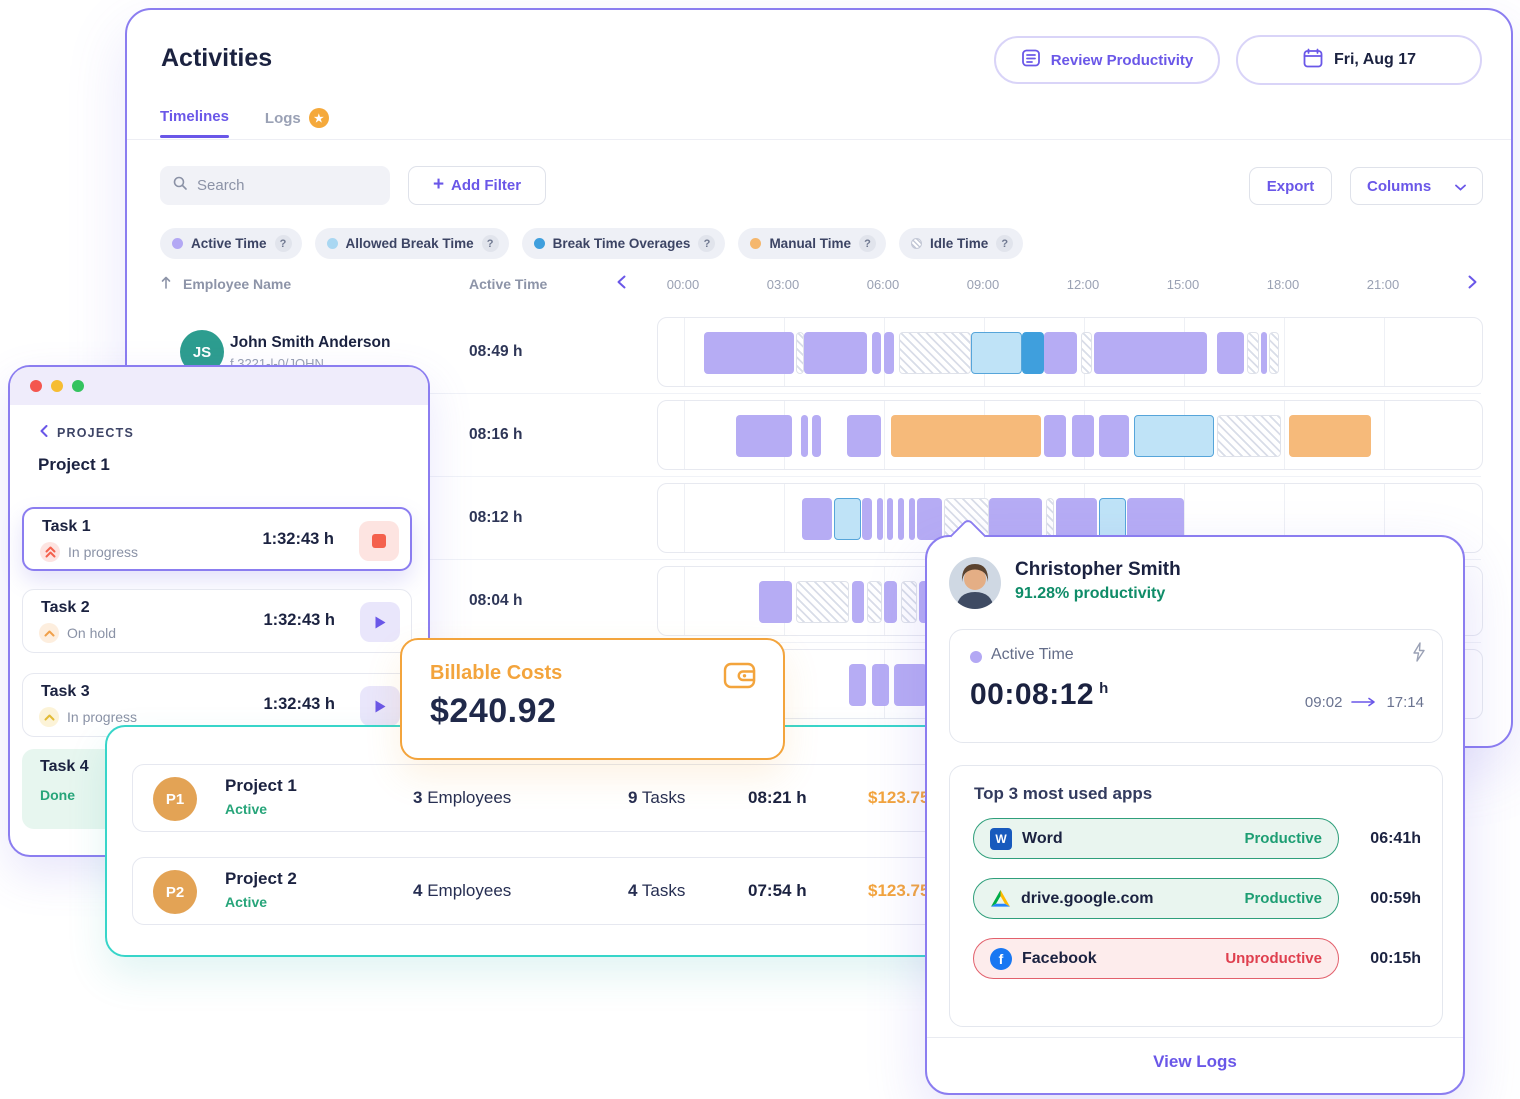 The height and width of the screenshot is (1099, 1520). Describe the element at coordinates (1290, 186) in the screenshot. I see `export-button: Export` at that location.